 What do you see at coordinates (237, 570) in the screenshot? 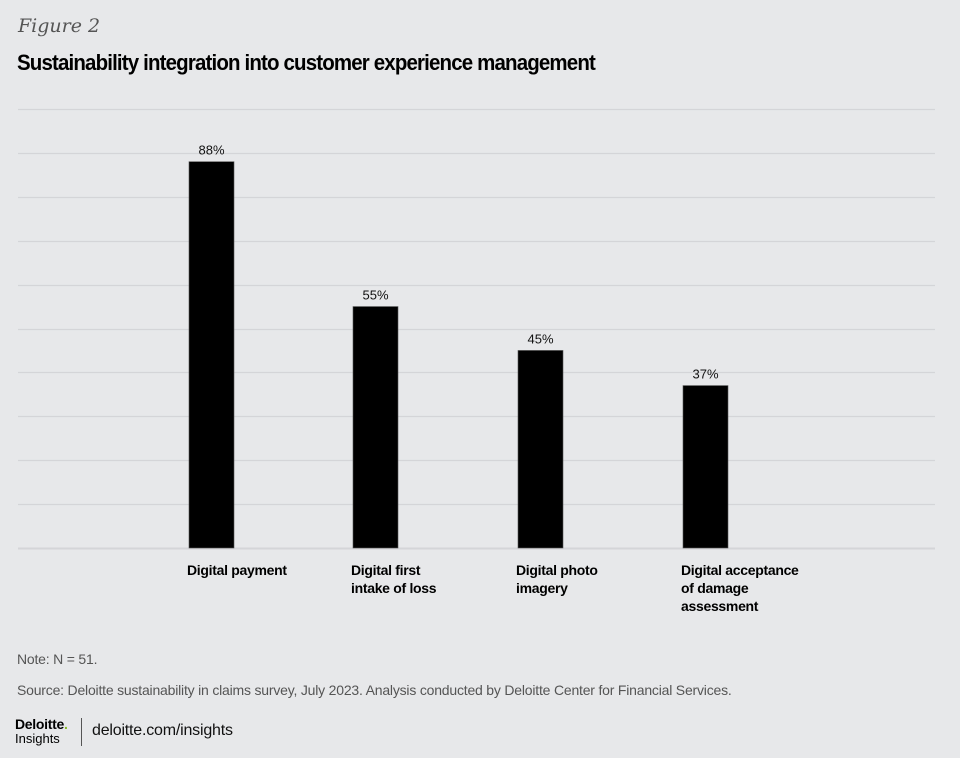
I see `category-label-line: Digital payment` at bounding box center [237, 570].